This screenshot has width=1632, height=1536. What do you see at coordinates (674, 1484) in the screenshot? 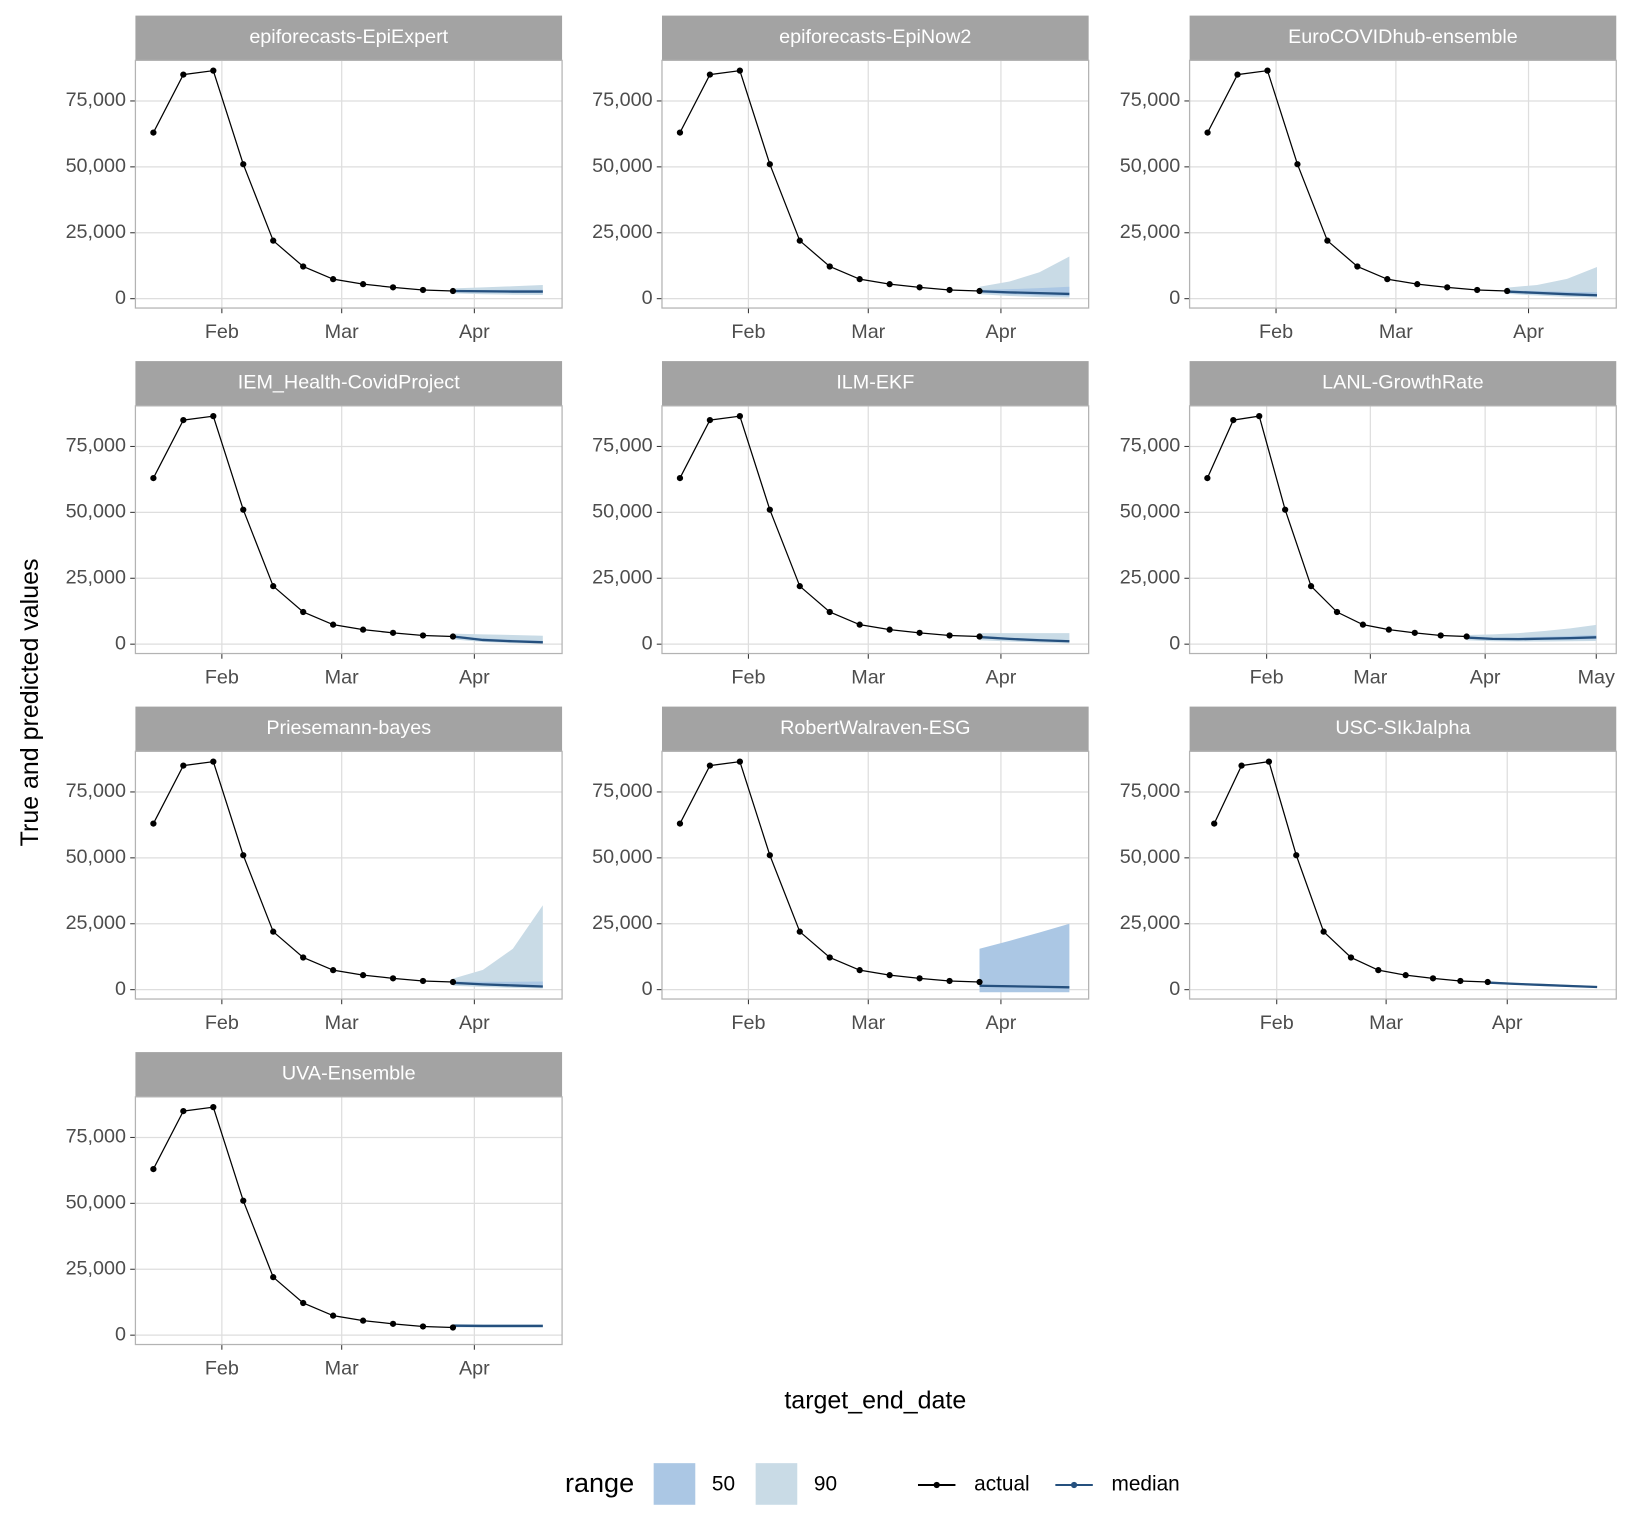
I see `legend-swatch` at bounding box center [674, 1484].